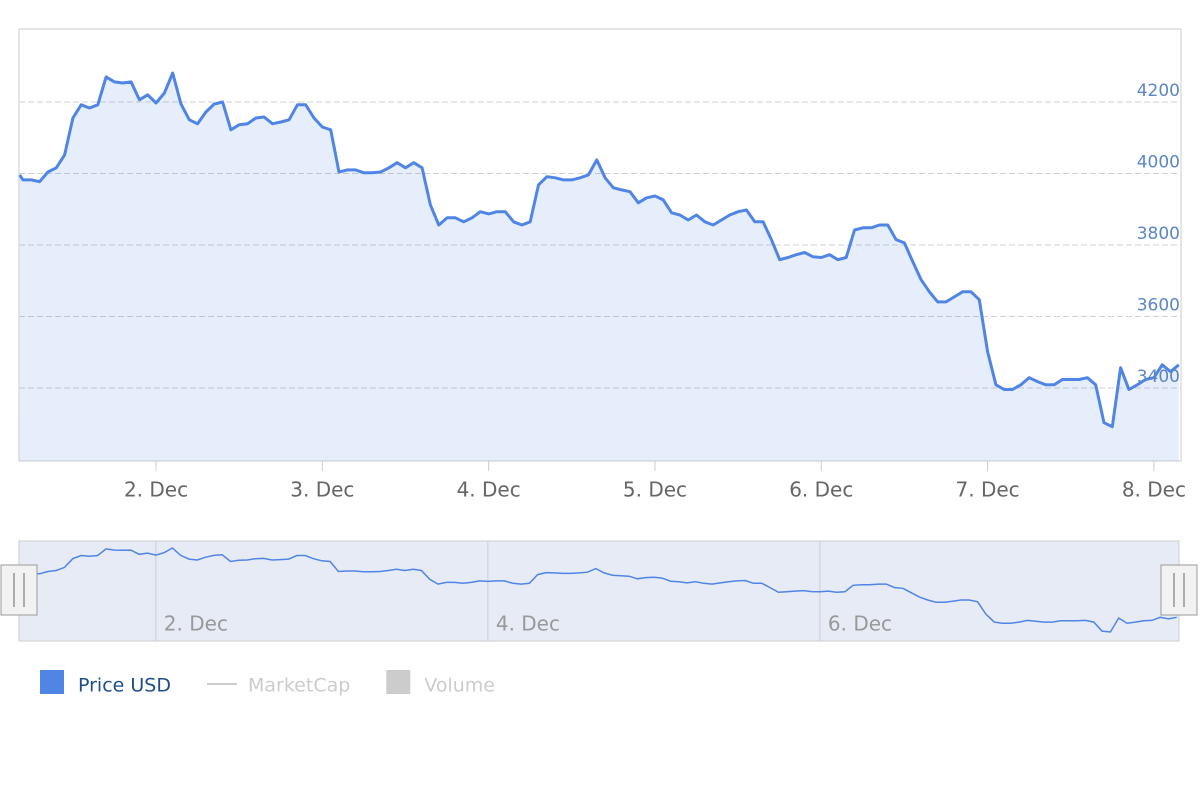 Image resolution: width=1200 pixels, height=804 pixels. I want to click on handle-left, so click(19, 590).